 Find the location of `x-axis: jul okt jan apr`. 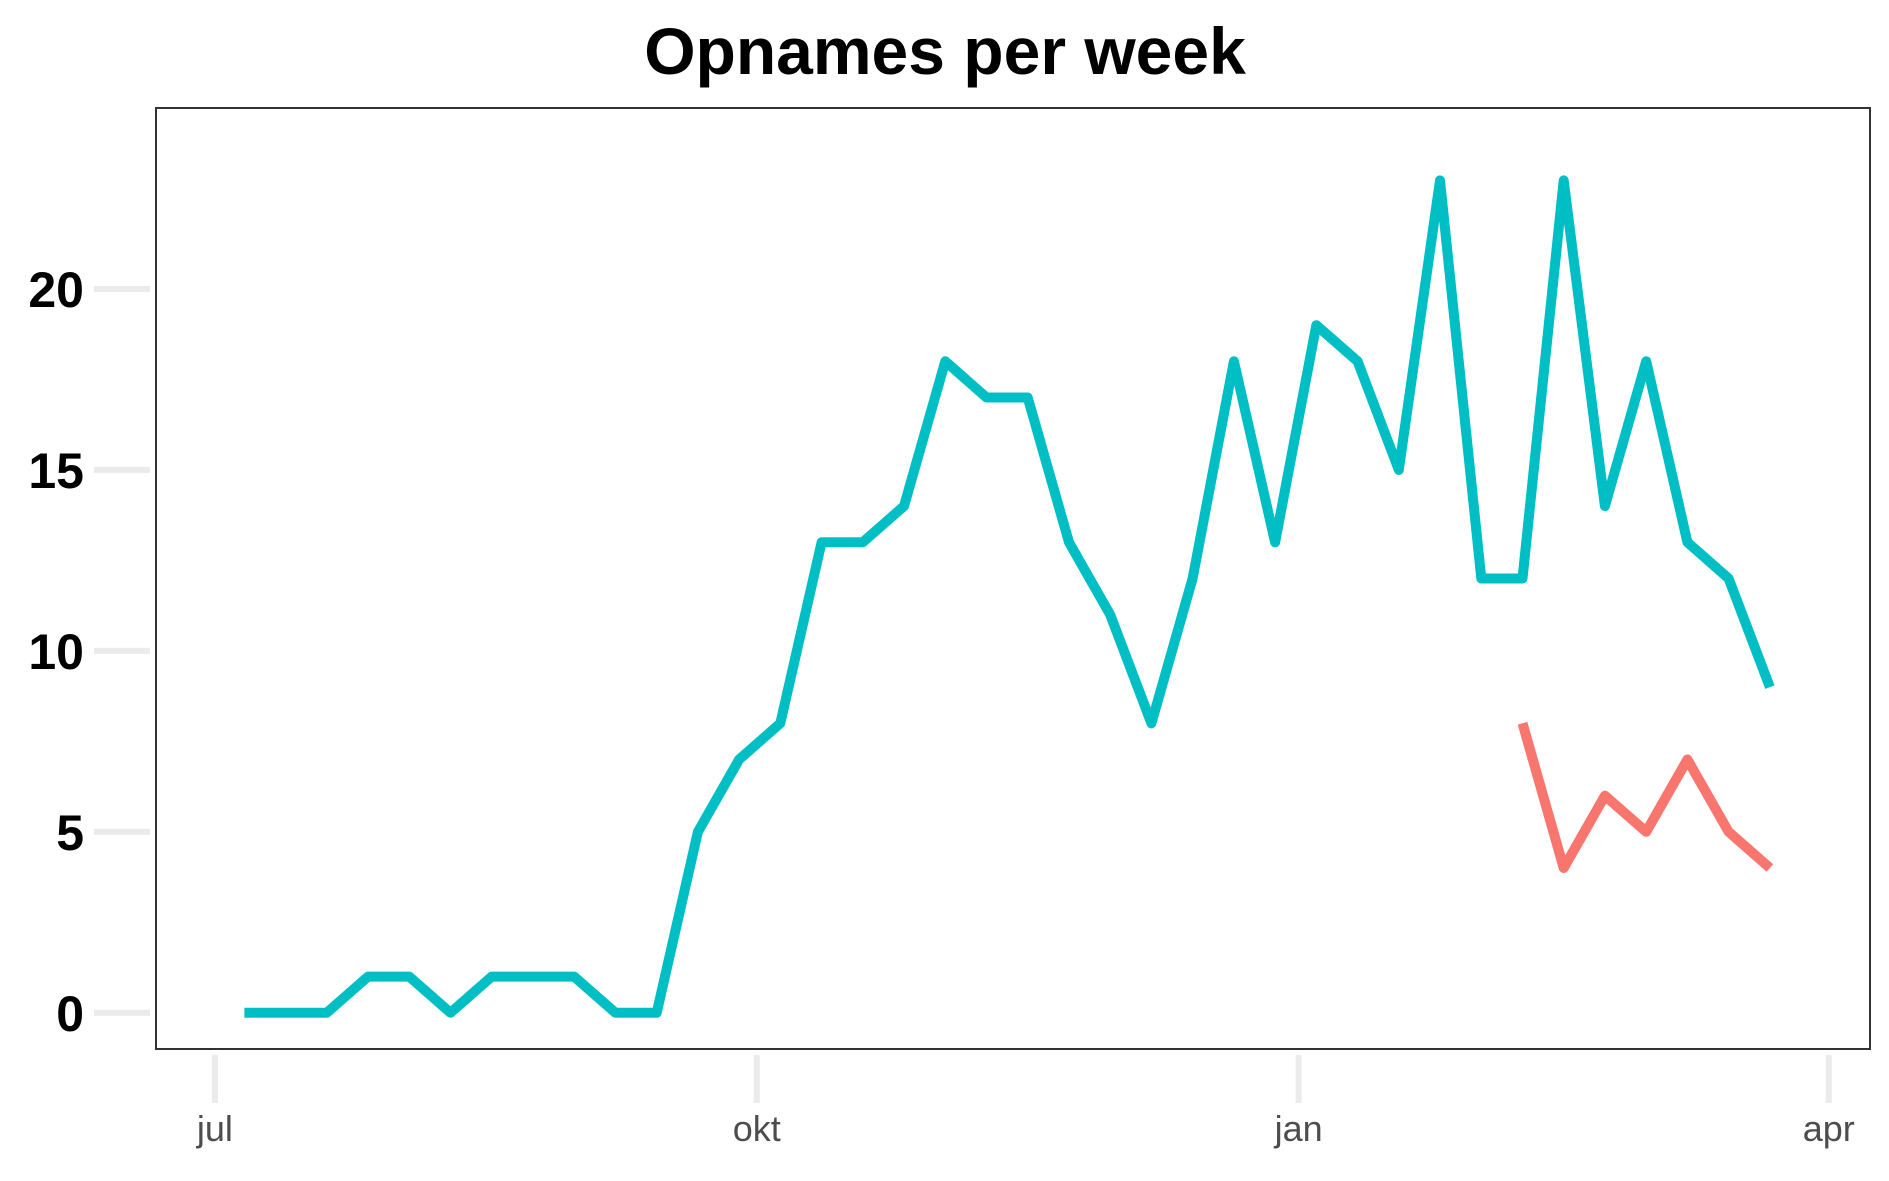

x-axis: jul okt jan apr is located at coordinates (1025, 1102).